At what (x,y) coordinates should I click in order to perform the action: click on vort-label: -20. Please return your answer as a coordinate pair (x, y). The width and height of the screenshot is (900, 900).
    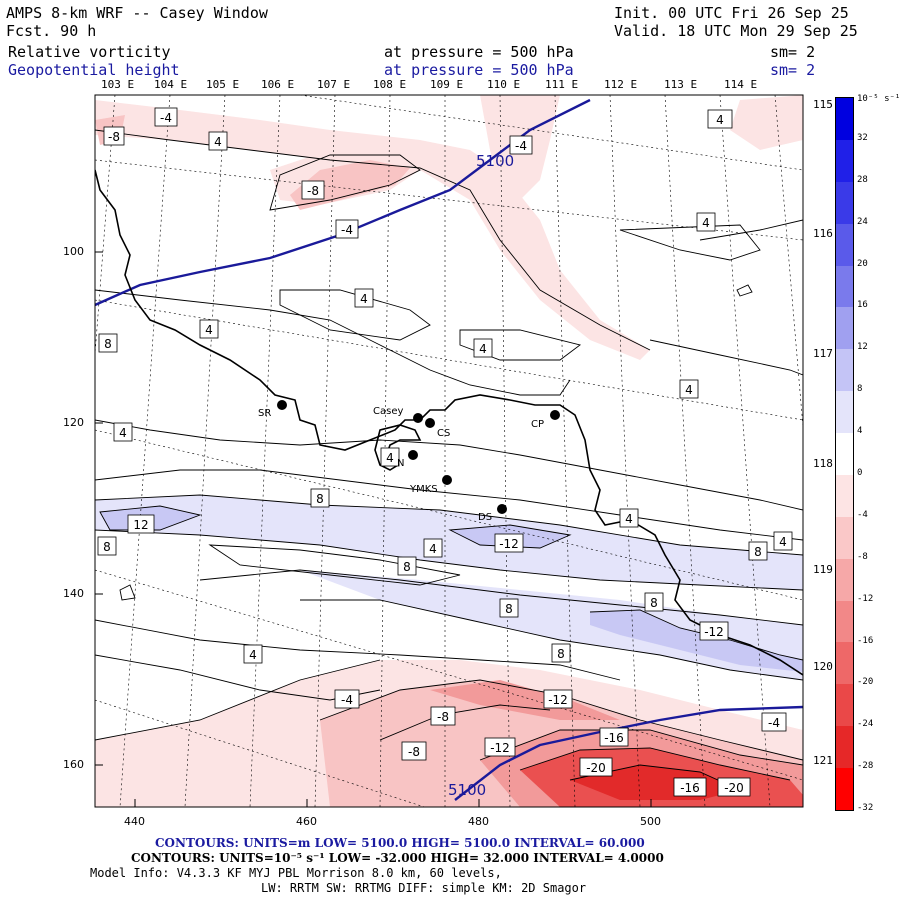
    Looking at the image, I should click on (734, 787).